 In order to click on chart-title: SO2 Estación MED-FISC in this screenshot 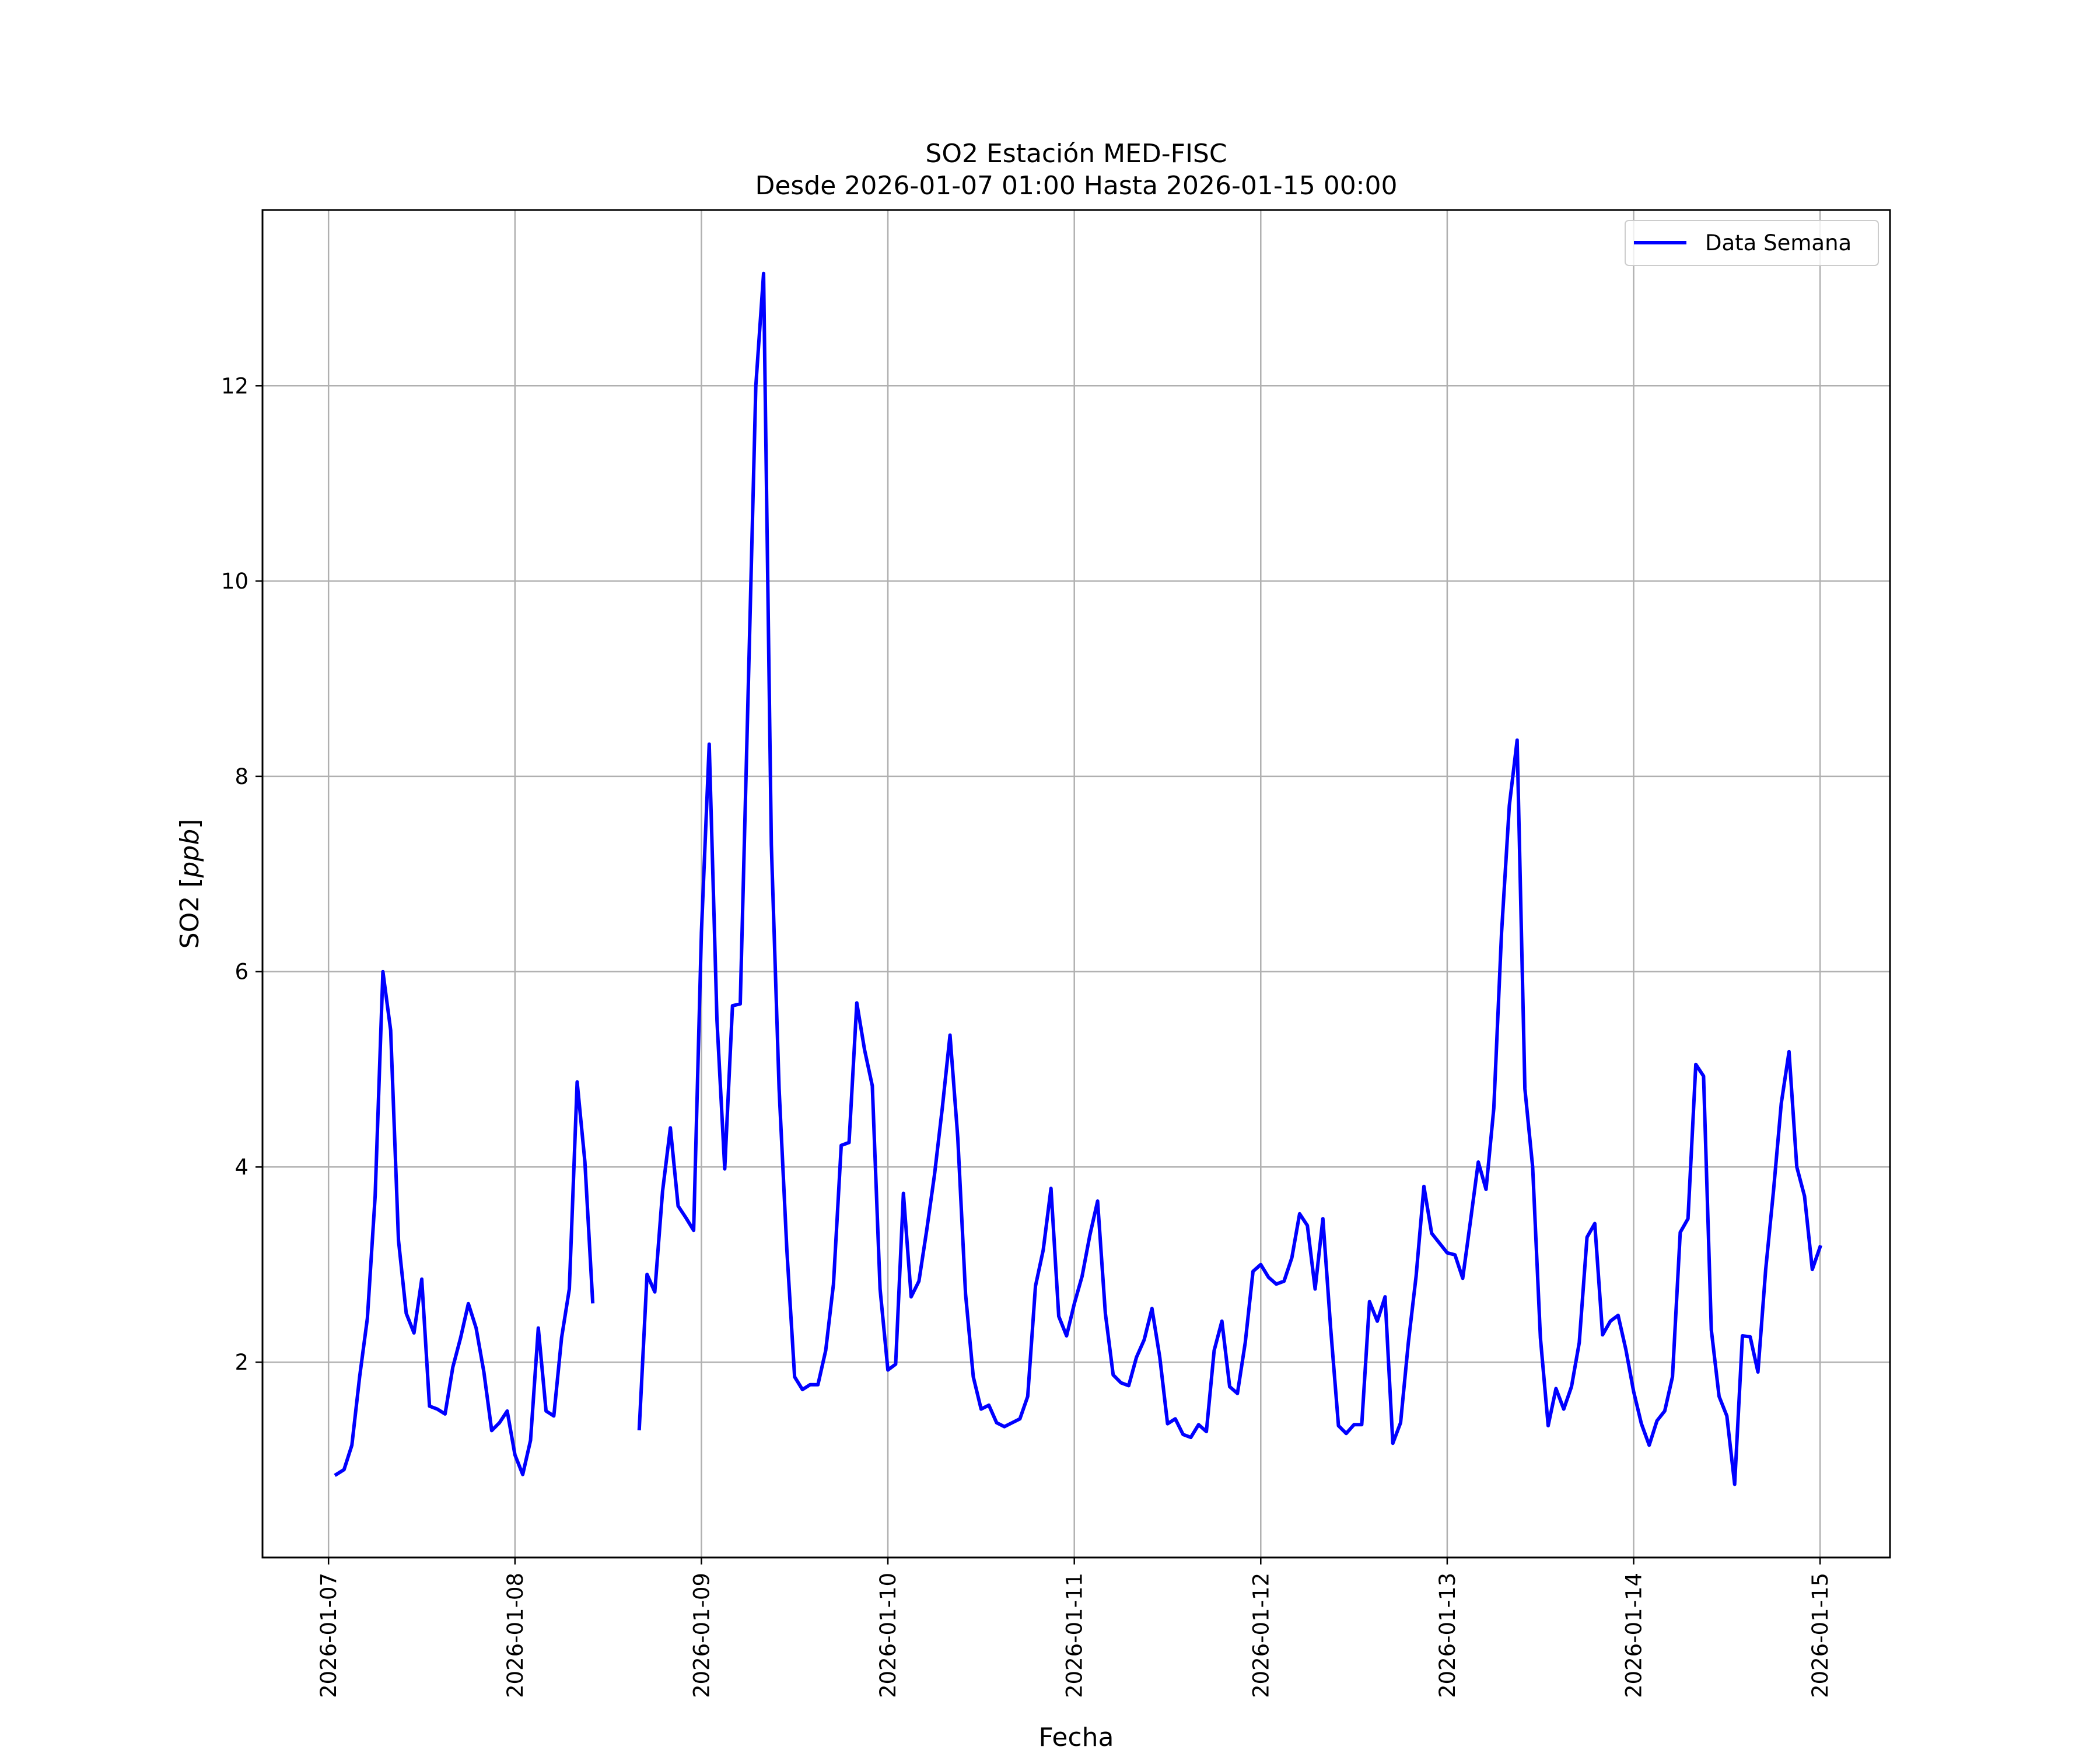, I will do `click(1076, 154)`.